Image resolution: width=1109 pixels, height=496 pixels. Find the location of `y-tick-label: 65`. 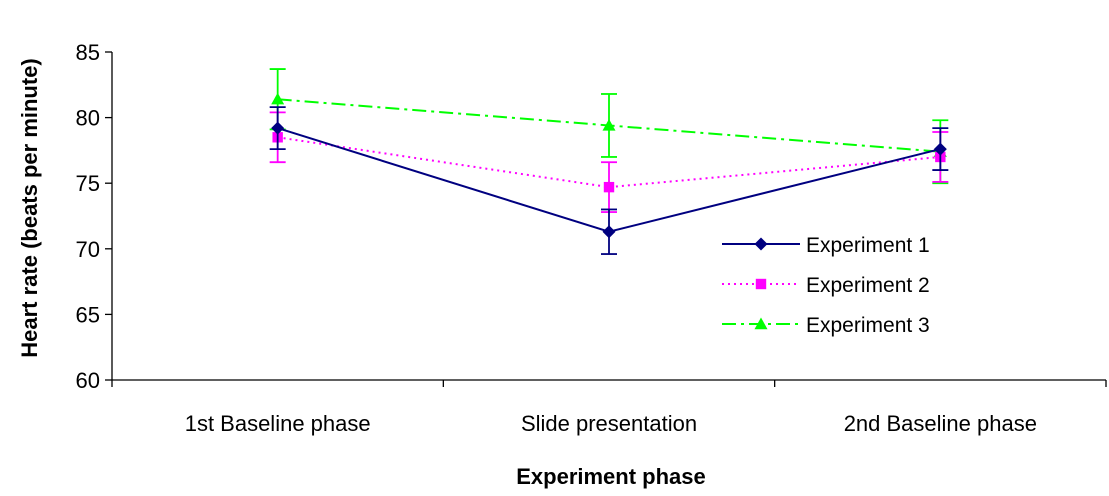

y-tick-label: 65 is located at coordinates (88, 314).